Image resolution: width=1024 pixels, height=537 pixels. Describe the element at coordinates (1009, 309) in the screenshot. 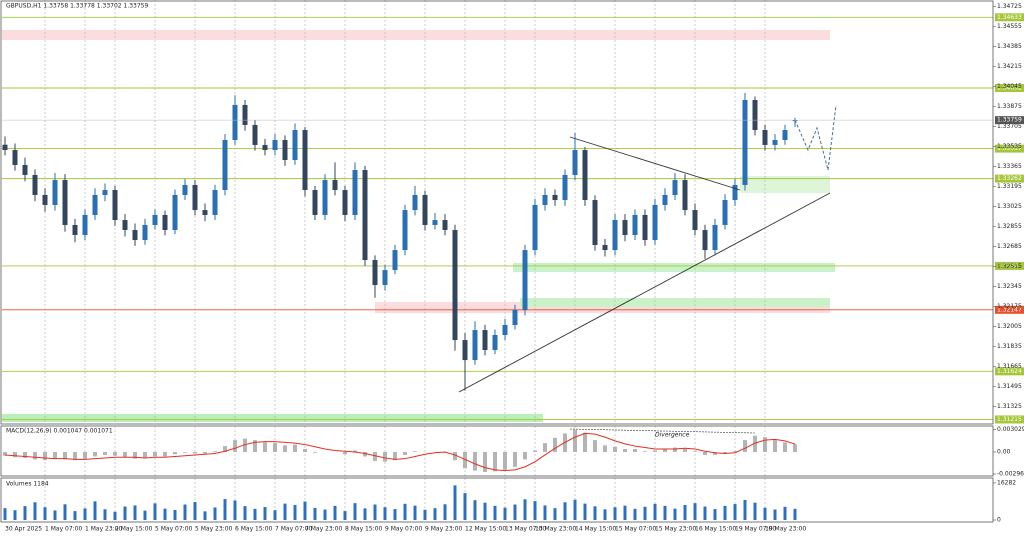

I see `level-label: 1.32147` at that location.